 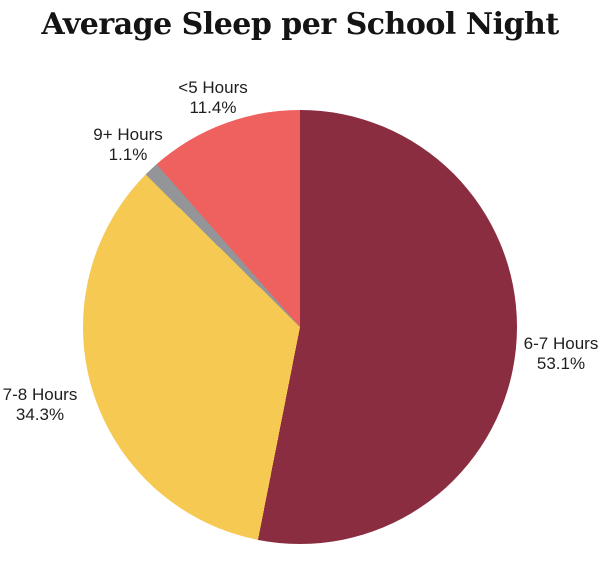 I want to click on slice-label-7-8-hours: 7-8 Hours 34.3%, so click(x=40, y=405).